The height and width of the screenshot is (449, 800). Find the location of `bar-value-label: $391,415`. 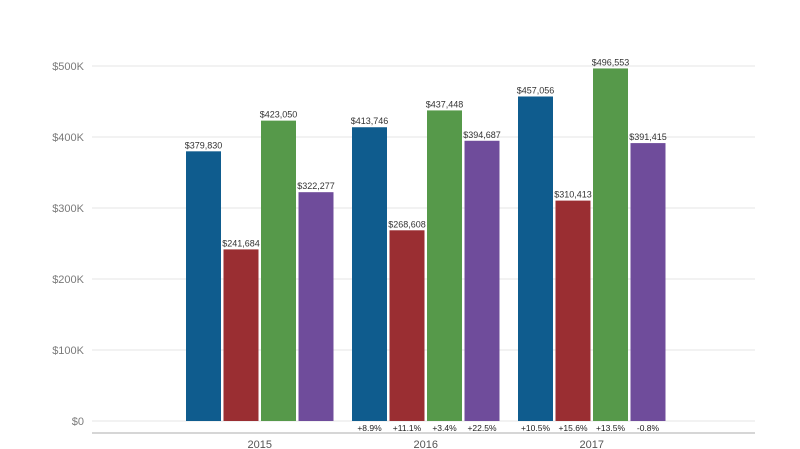

bar-value-label: $391,415 is located at coordinates (648, 137).